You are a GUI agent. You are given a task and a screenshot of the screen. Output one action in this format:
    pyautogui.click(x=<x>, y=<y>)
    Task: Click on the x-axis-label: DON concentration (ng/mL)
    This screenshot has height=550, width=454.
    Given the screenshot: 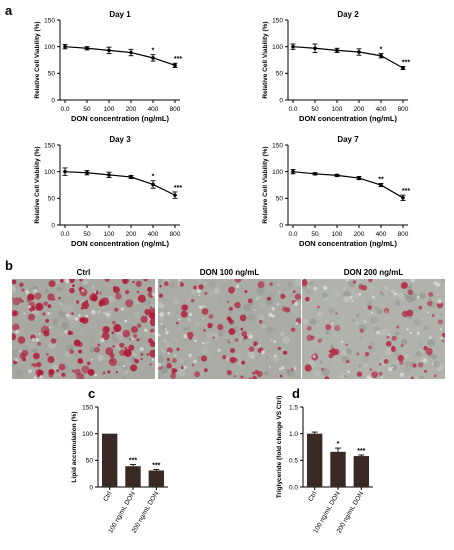 What is the action you would take?
    pyautogui.click(x=348, y=243)
    